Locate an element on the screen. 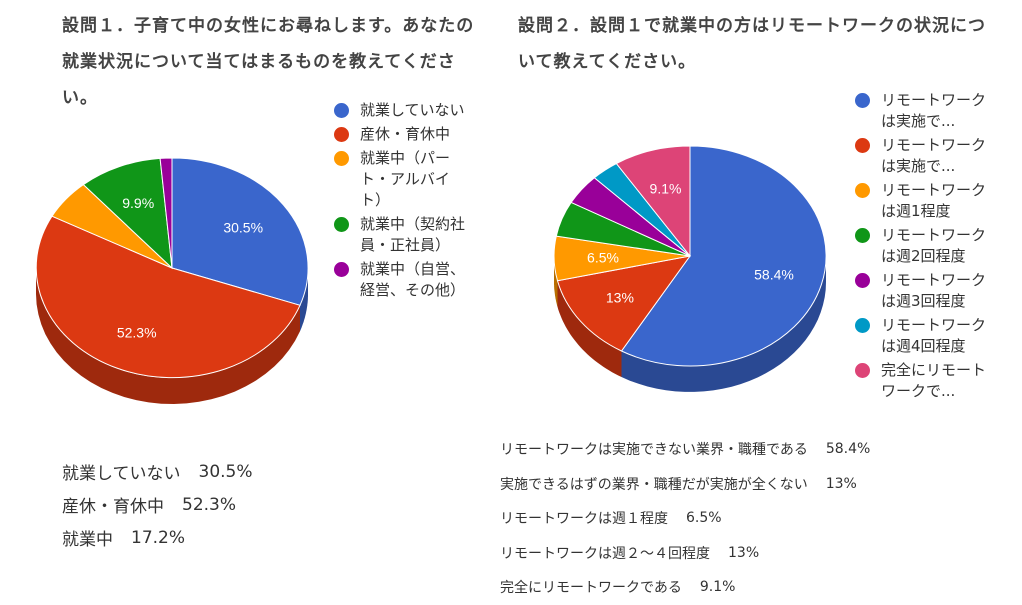 Image resolution: width=1022 pixels, height=605 pixels. legend-1-item: 就業中（自営、経営、その他） is located at coordinates (402, 280).